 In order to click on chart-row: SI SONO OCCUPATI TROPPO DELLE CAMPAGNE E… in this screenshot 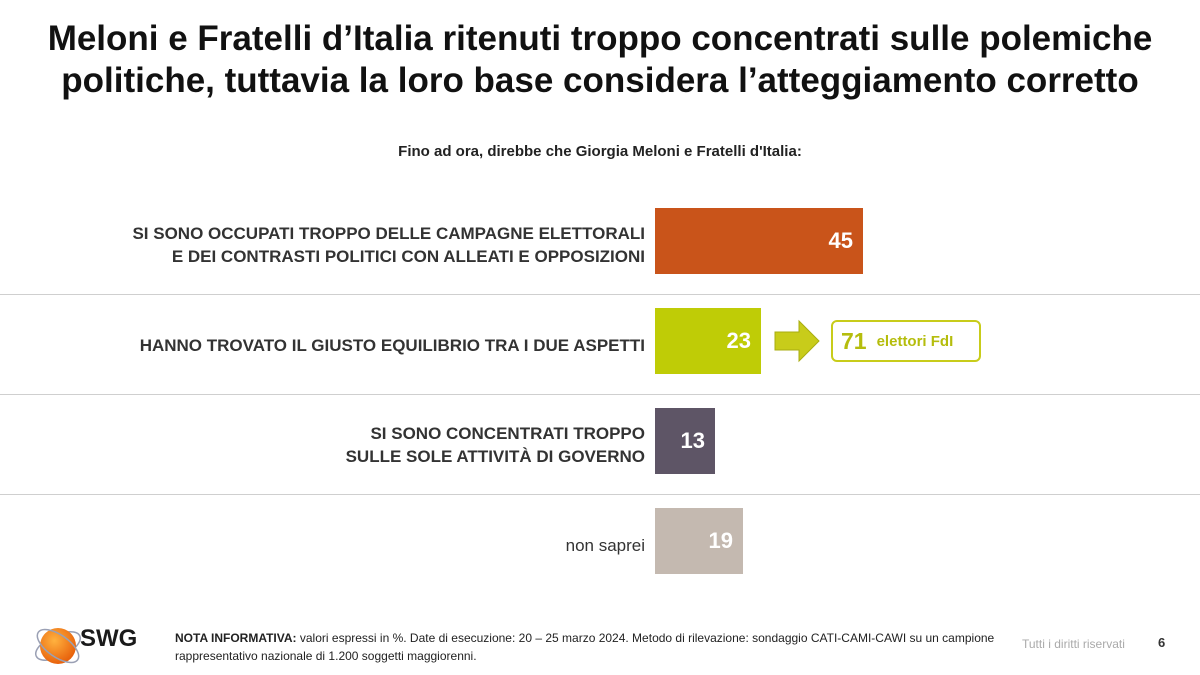, I will do `click(600, 245)`.